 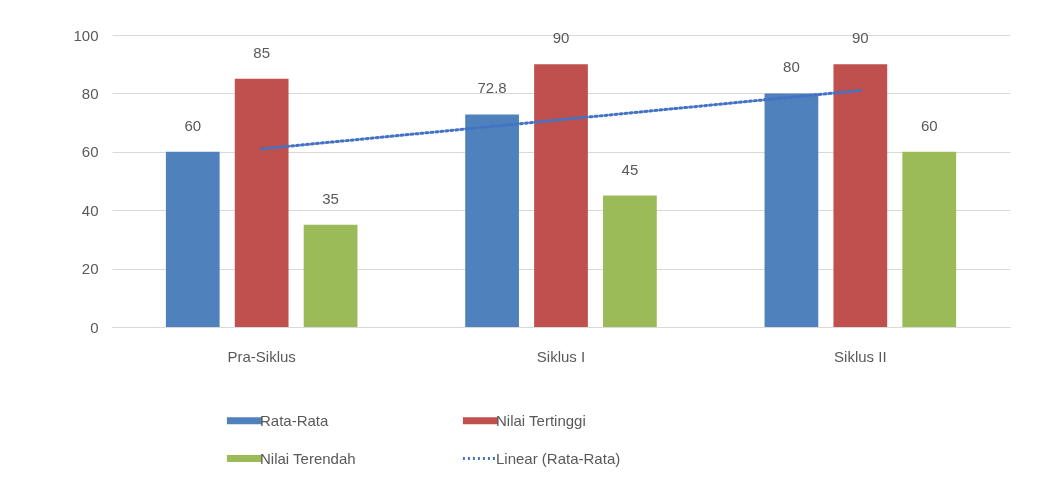 What do you see at coordinates (492, 88) in the screenshot?
I see `data-label: 72.8` at bounding box center [492, 88].